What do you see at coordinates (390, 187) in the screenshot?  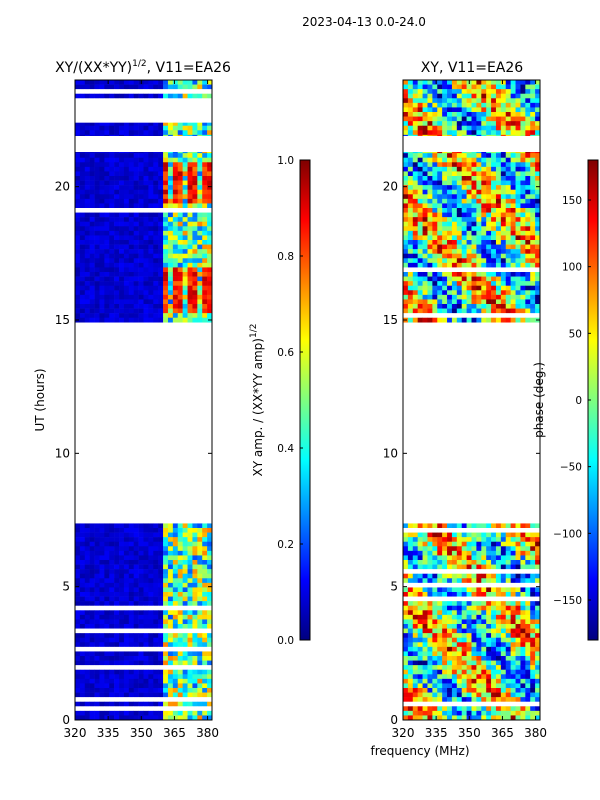 I see `y-tick-label: 20` at bounding box center [390, 187].